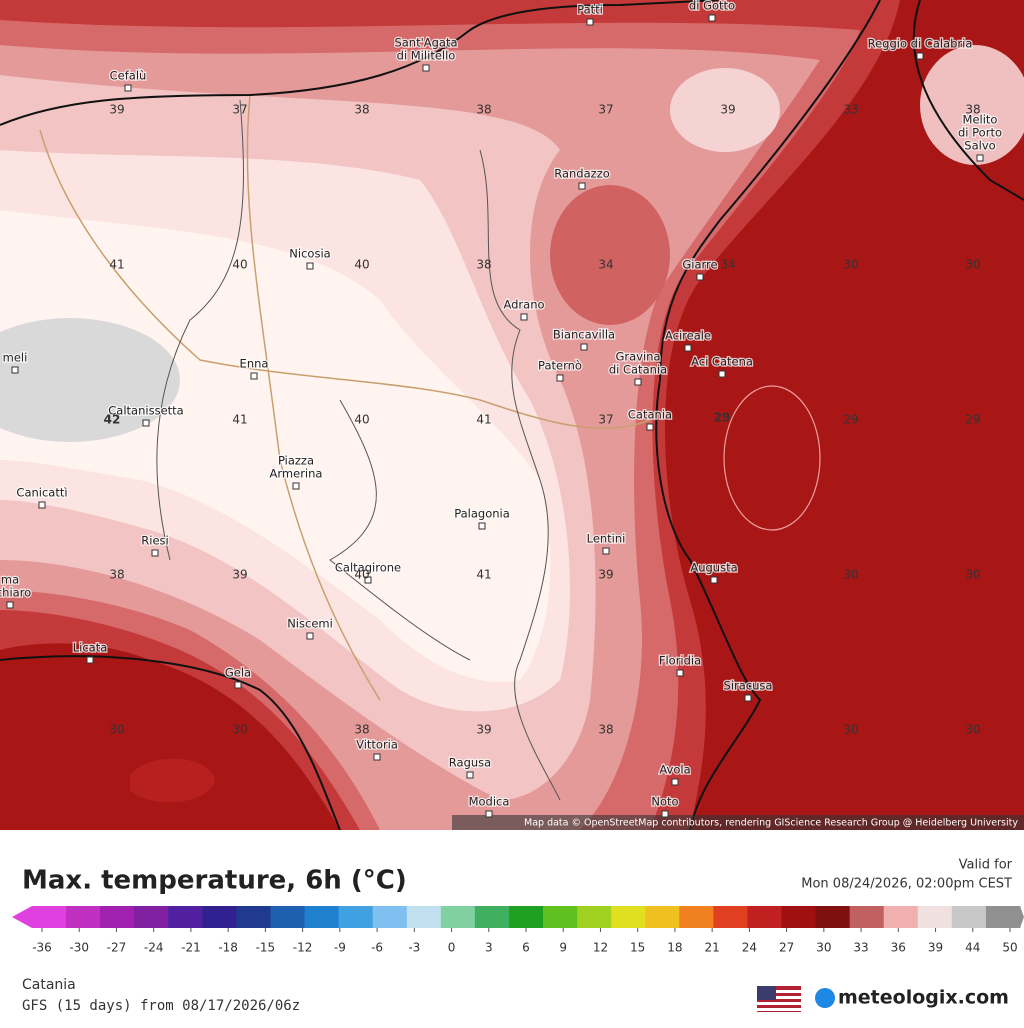 The height and width of the screenshot is (1028, 1024). Describe the element at coordinates (191, 948) in the screenshot. I see `colorbar-tick-label: -21` at that location.